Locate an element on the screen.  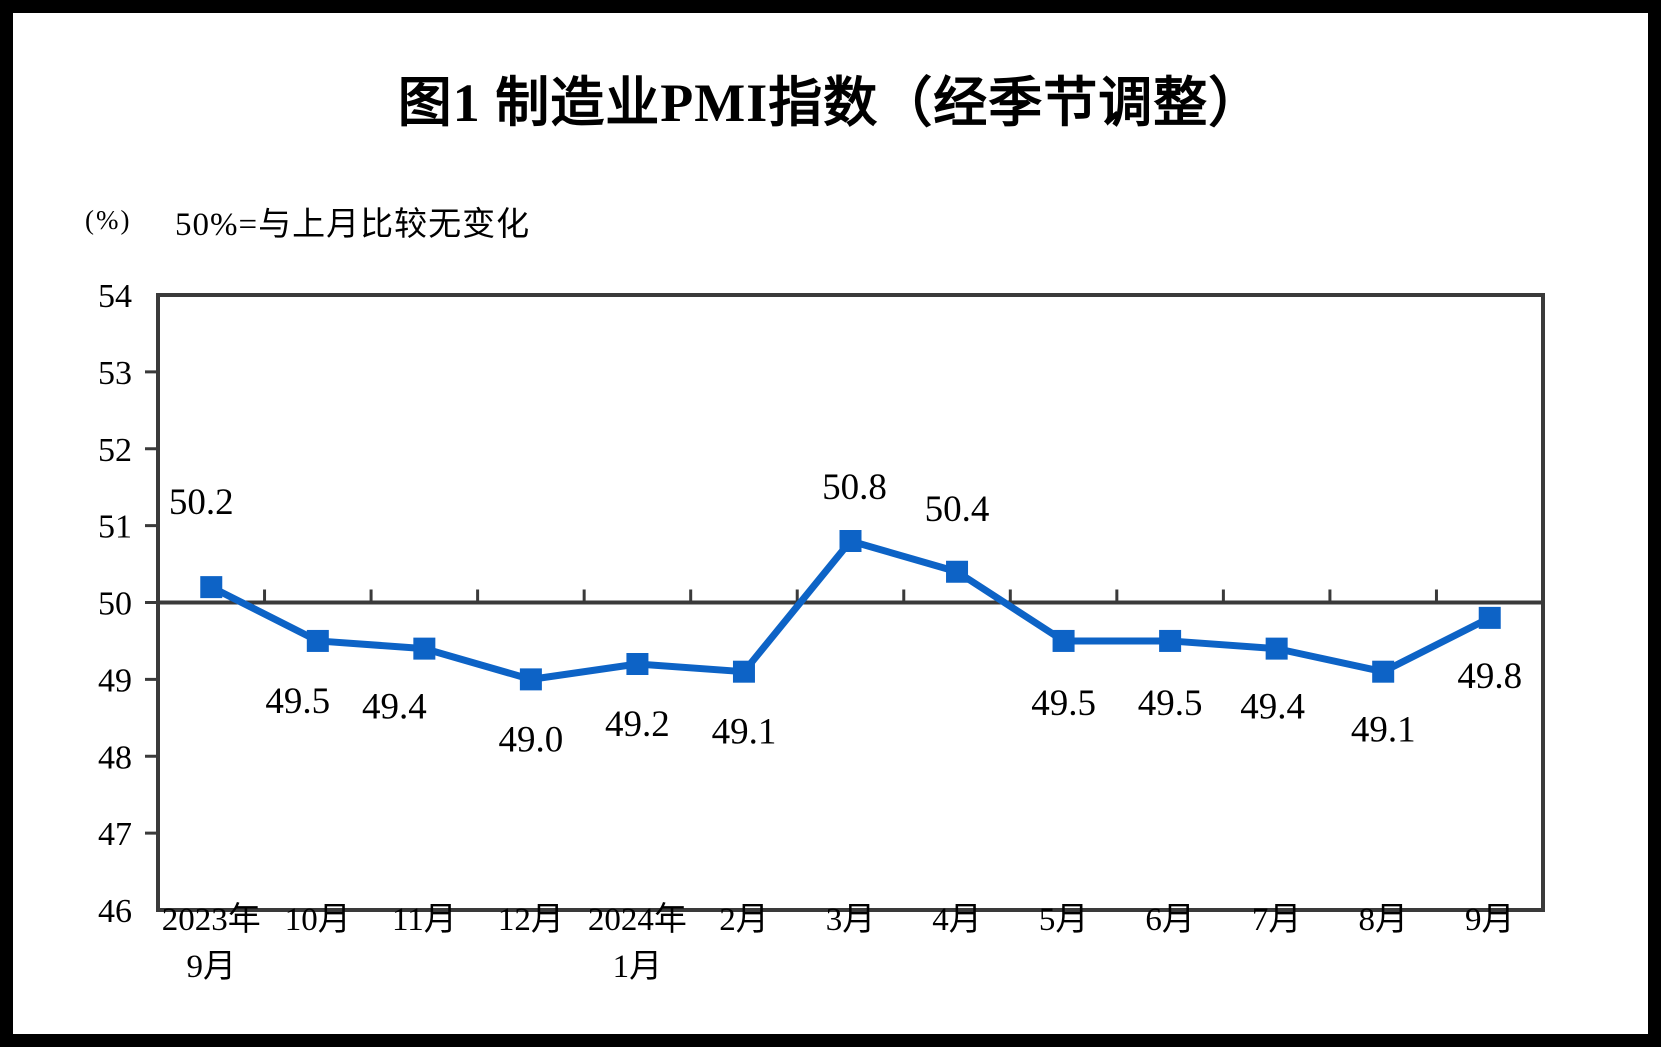
x-axis-category-label: 8月 is located at coordinates (1383, 920).